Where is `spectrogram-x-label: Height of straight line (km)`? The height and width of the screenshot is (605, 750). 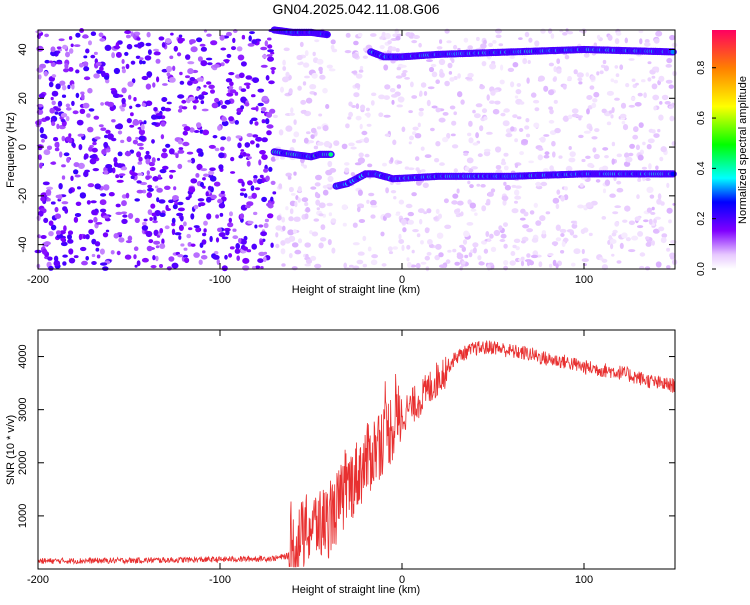
spectrogram-x-label: Height of straight line (km) is located at coordinates (356, 290).